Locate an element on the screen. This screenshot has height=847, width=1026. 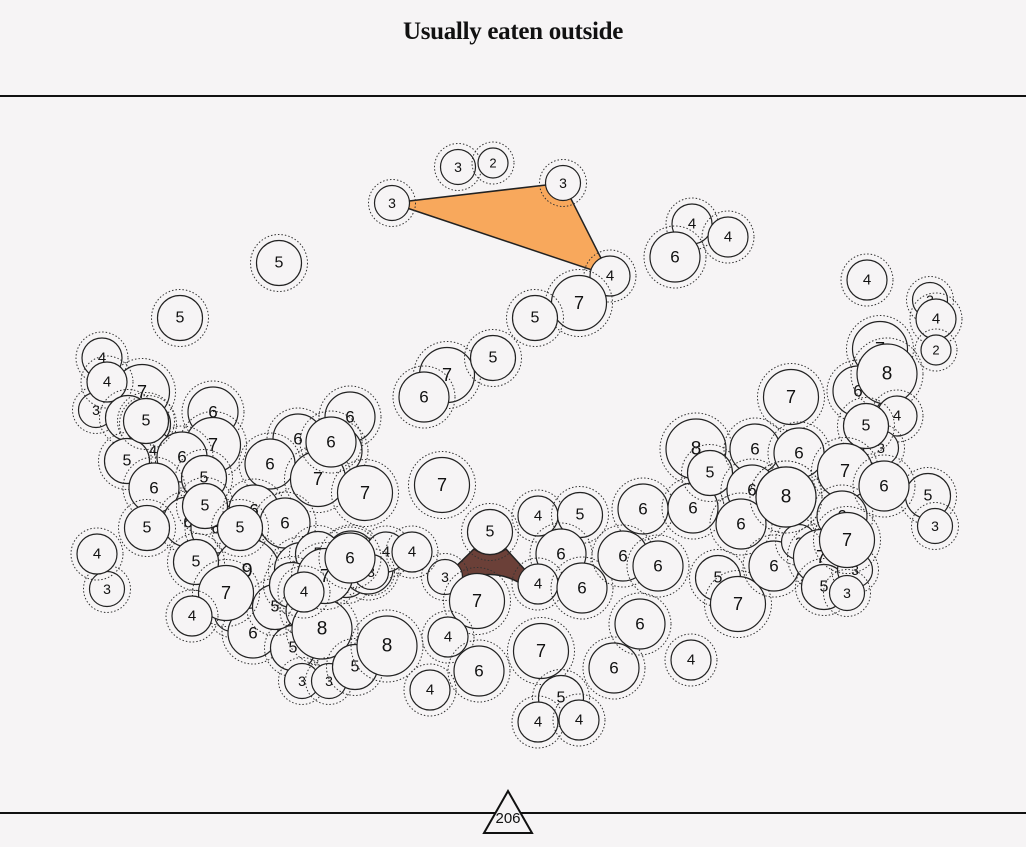
node-label: 9 is located at coordinates (246, 571).